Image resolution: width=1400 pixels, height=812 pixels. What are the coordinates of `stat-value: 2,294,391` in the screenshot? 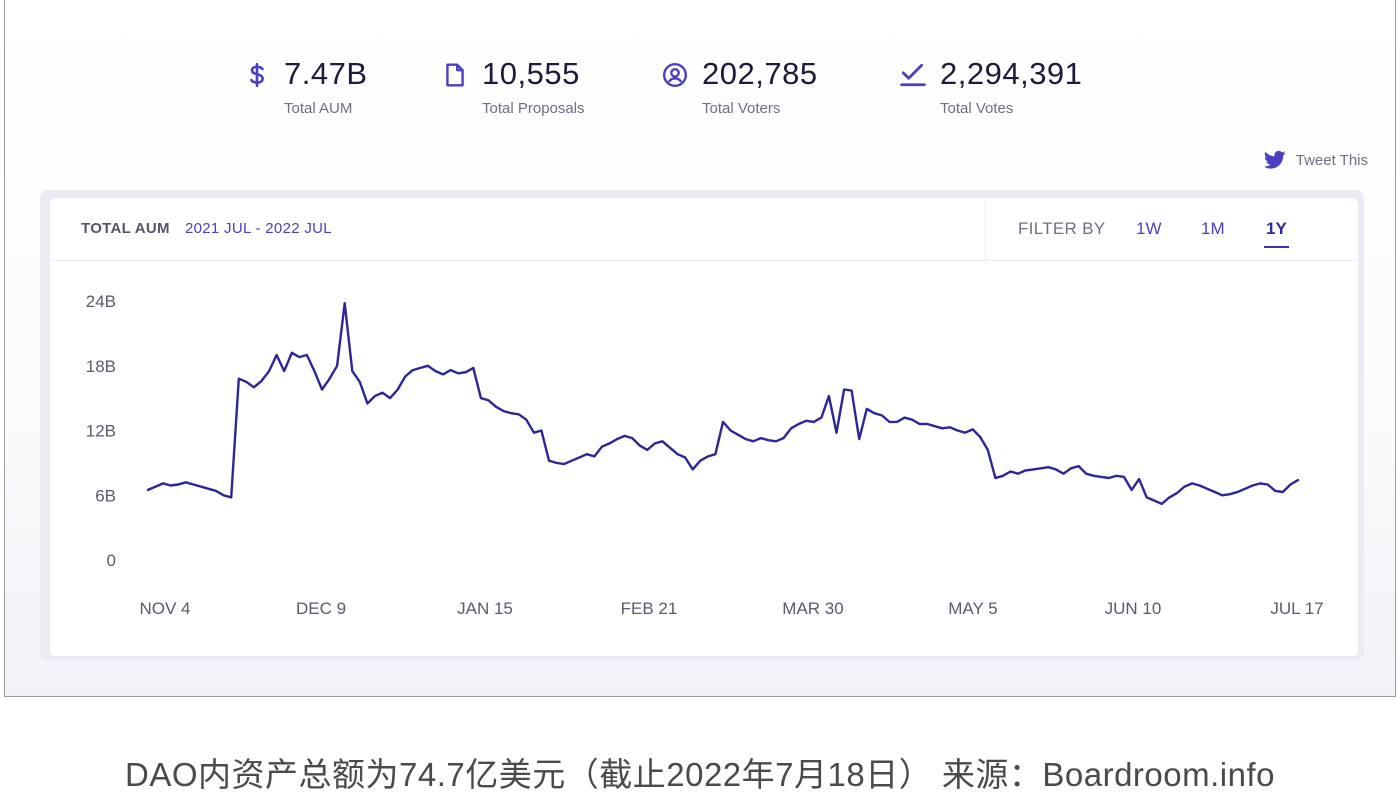 It's located at (1011, 73).